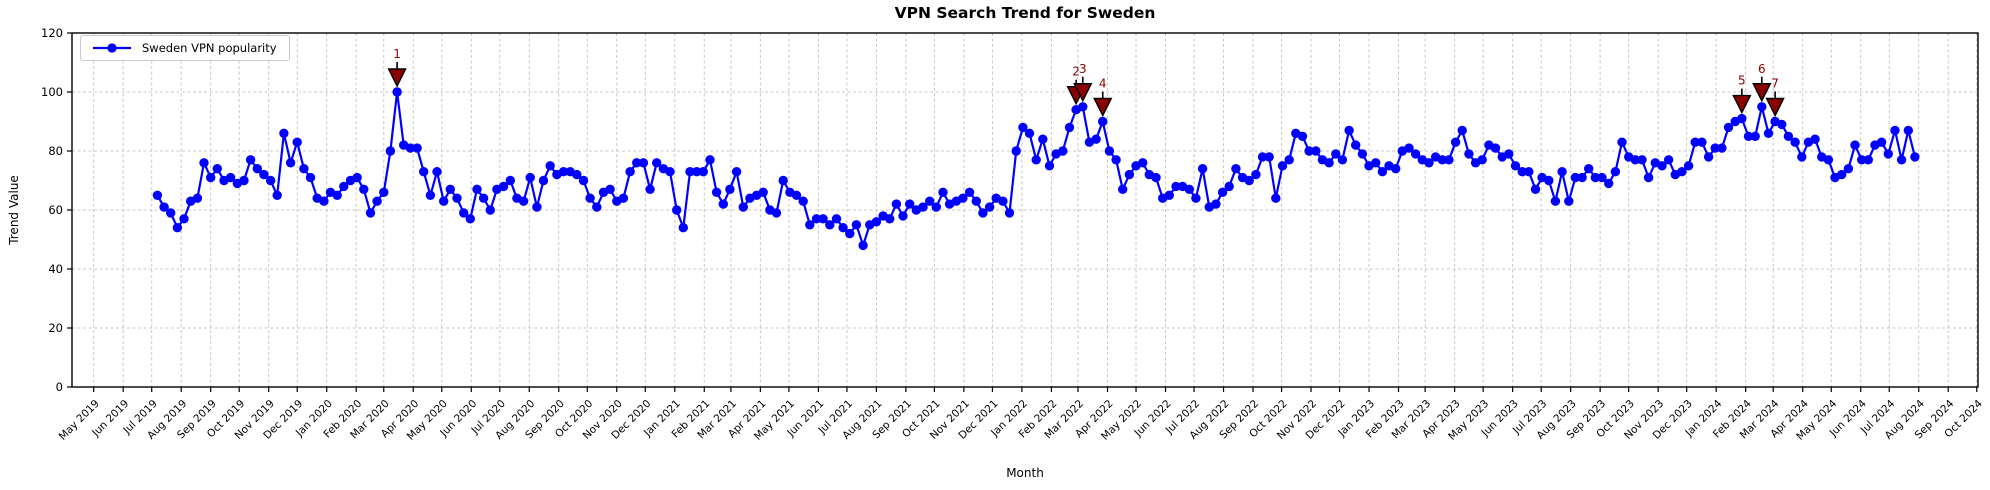 Image resolution: width=1990 pixels, height=490 pixels. Describe the element at coordinates (185, 48) in the screenshot. I see `legend-box: Sweden VPN popularity` at that location.